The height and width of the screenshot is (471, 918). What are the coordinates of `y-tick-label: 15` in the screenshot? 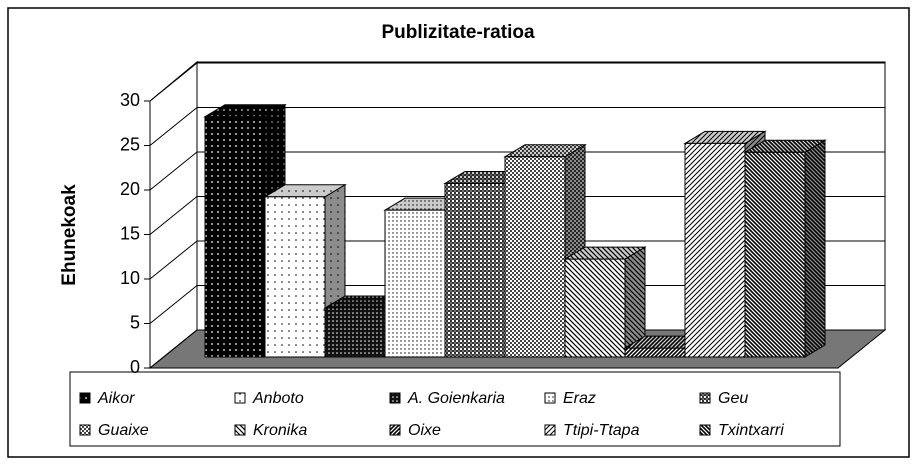 It's located at (130, 233).